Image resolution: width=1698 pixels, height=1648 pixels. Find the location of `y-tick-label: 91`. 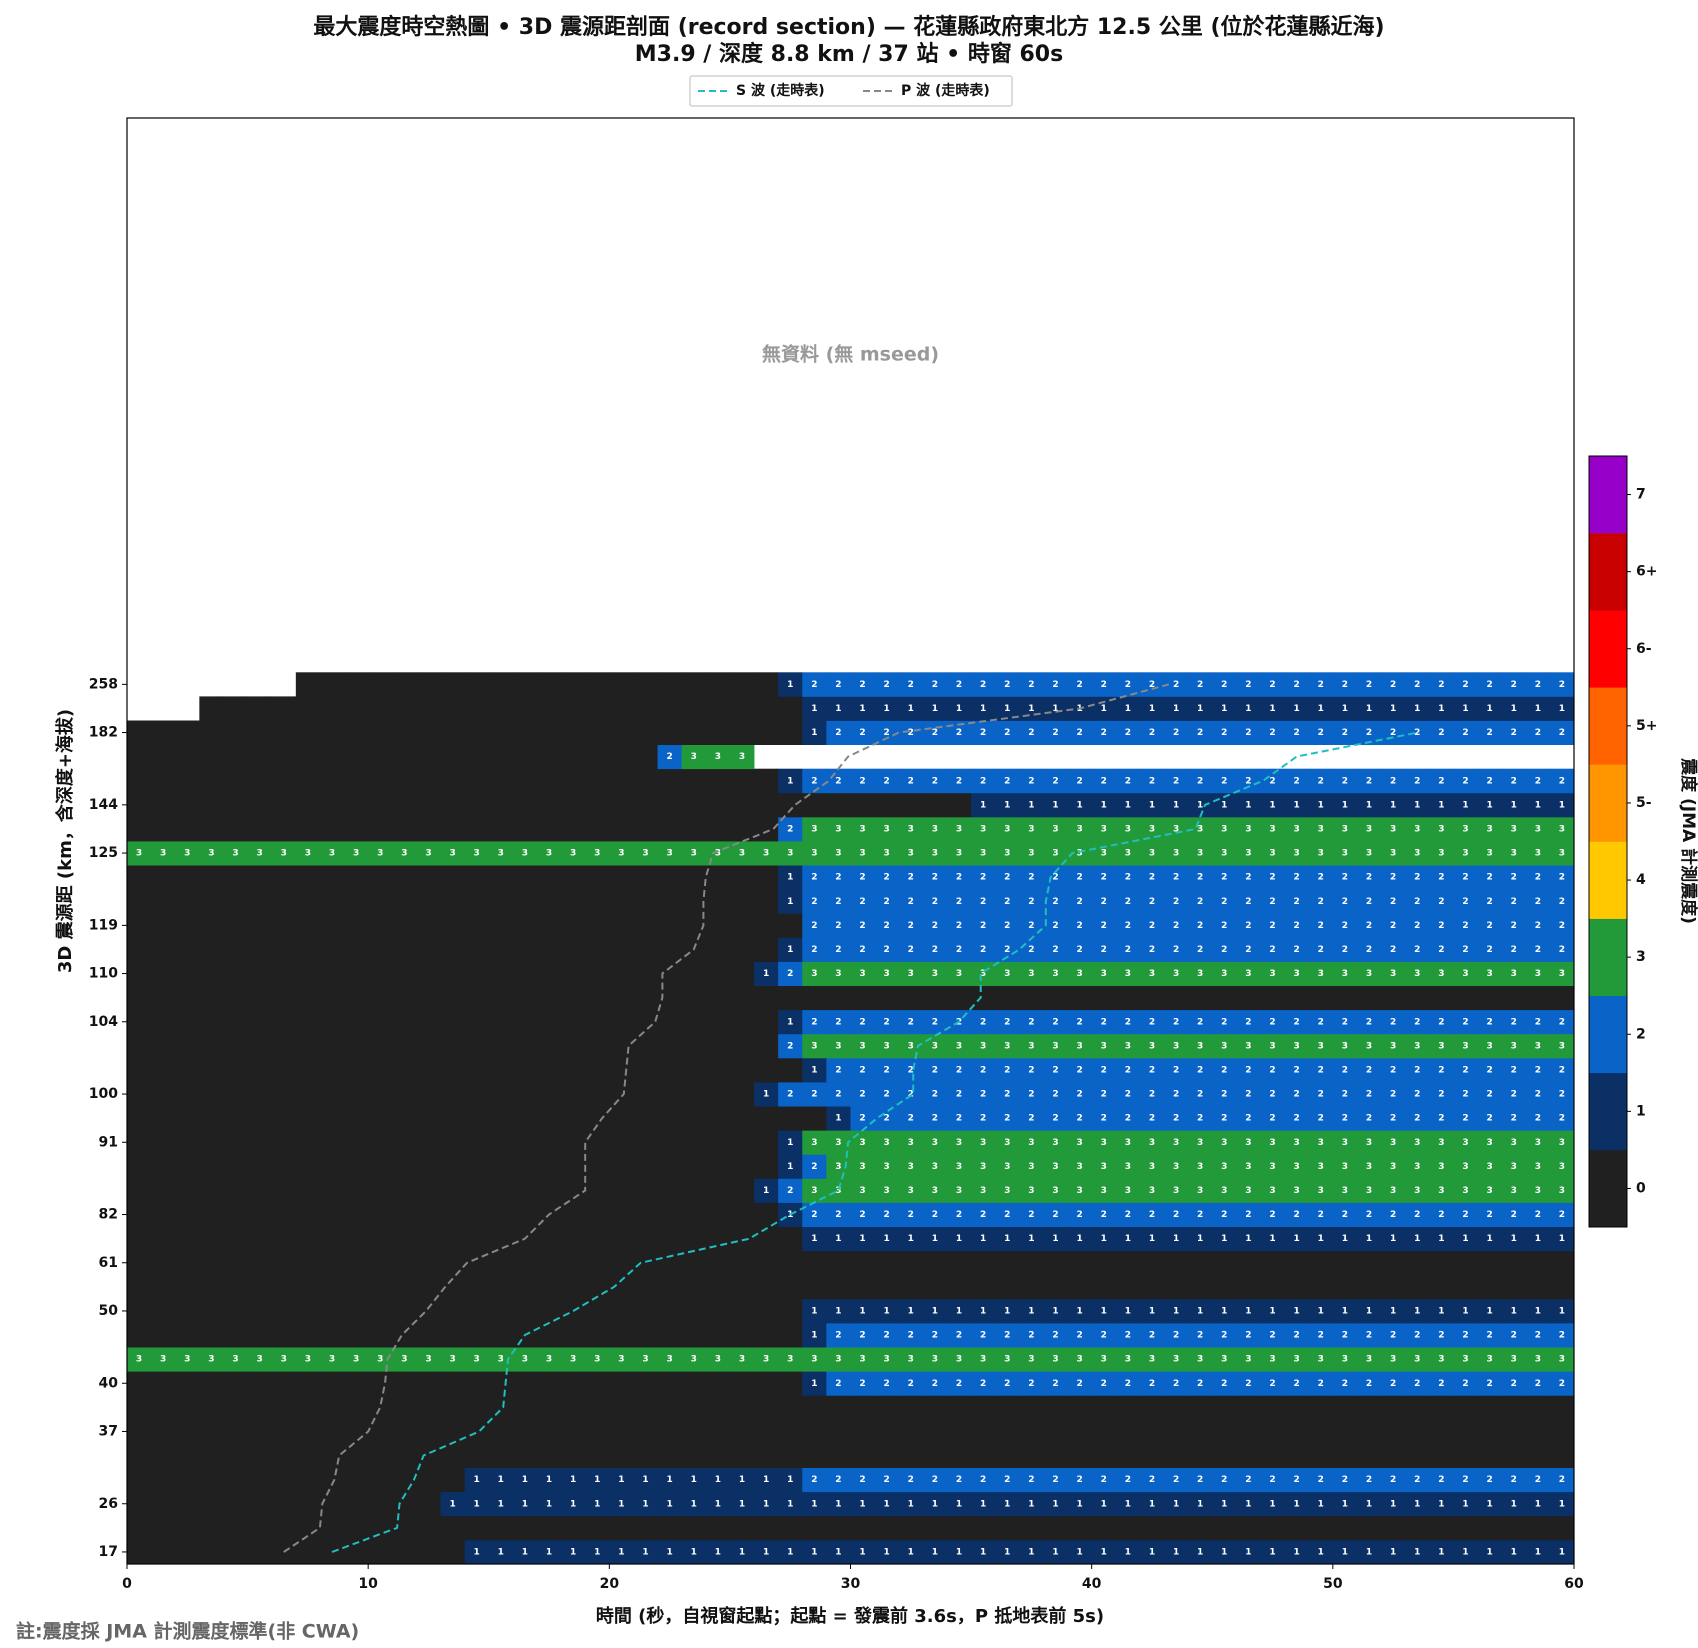

y-tick-label: 91 is located at coordinates (108, 1142).